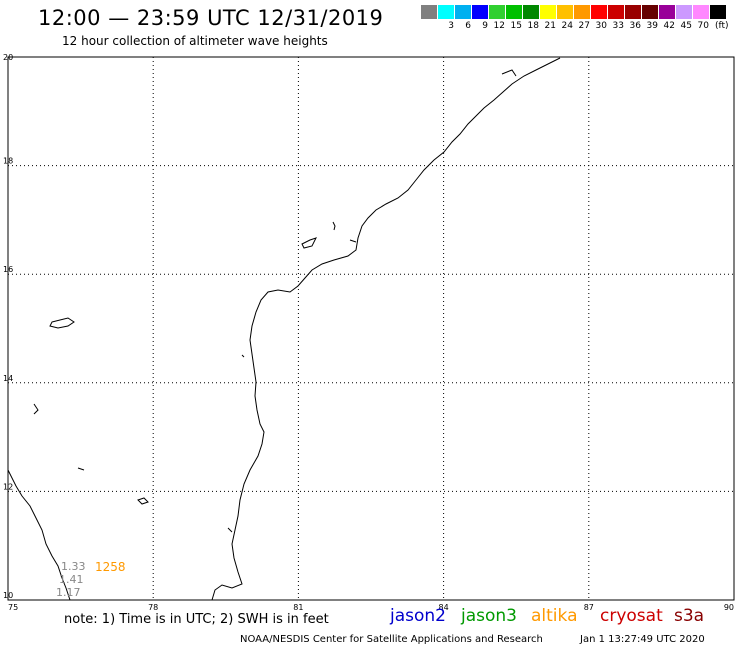  I want to click on satellite-legend-jason2: jason2, so click(418, 616).